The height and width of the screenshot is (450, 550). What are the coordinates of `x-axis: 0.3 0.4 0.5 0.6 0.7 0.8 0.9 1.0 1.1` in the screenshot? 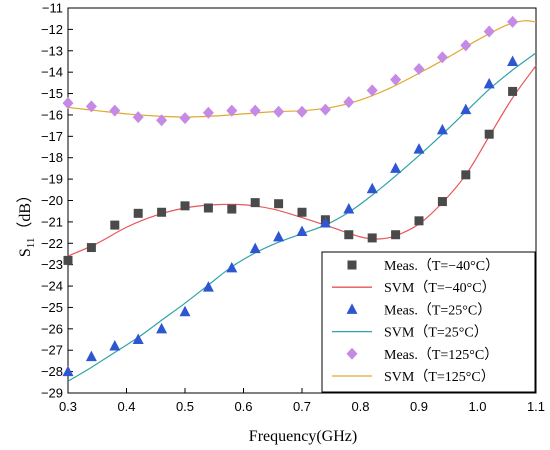 It's located at (302, 401).